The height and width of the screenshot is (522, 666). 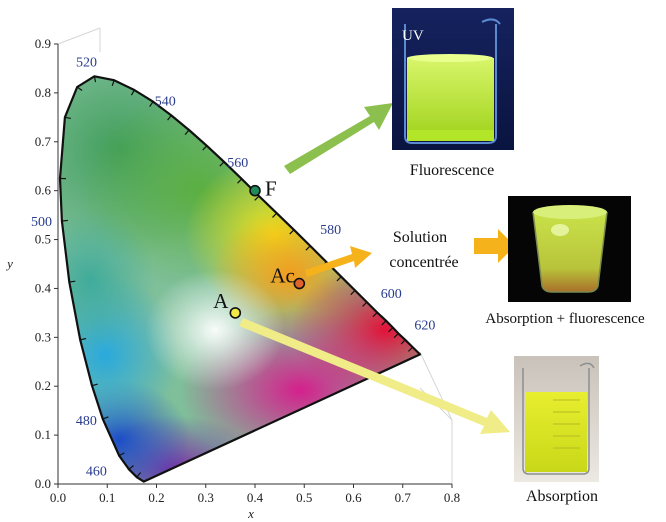 What do you see at coordinates (565, 319) in the screenshot?
I see `caption-absorption-fluorescence: Absorption + fluorescence` at bounding box center [565, 319].